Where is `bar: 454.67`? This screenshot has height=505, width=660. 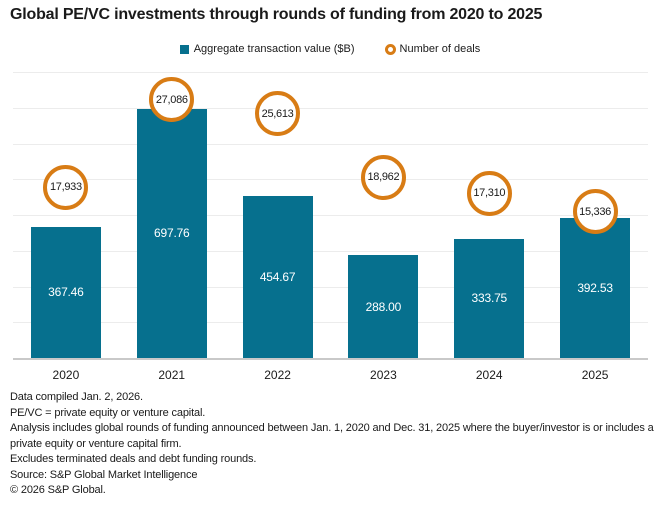
bar: 454.67 is located at coordinates (277, 276).